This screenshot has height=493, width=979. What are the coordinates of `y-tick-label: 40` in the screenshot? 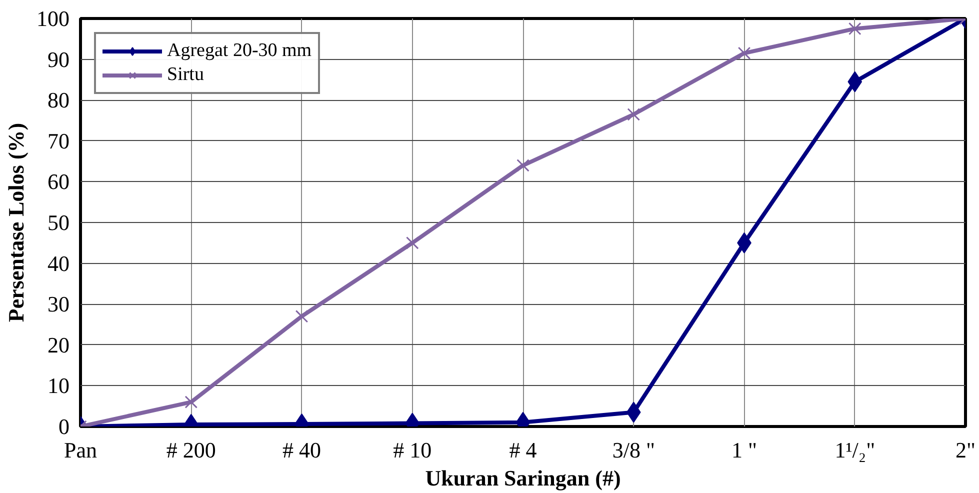 It's located at (59, 263).